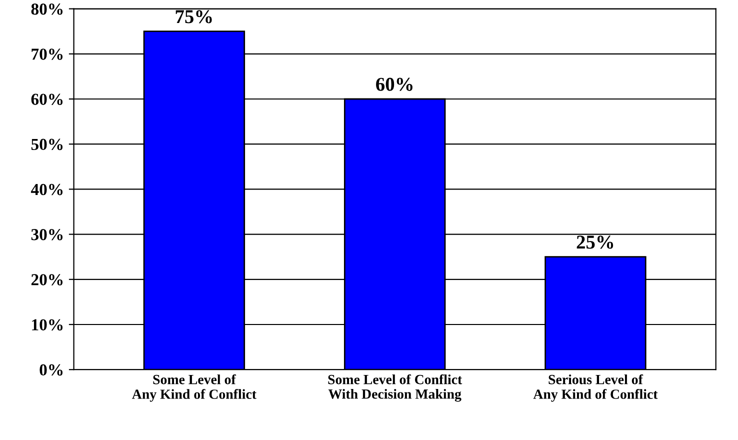 The image size is (738, 440). Describe the element at coordinates (47, 99) in the screenshot. I see `y-tick-label: 60%` at that location.